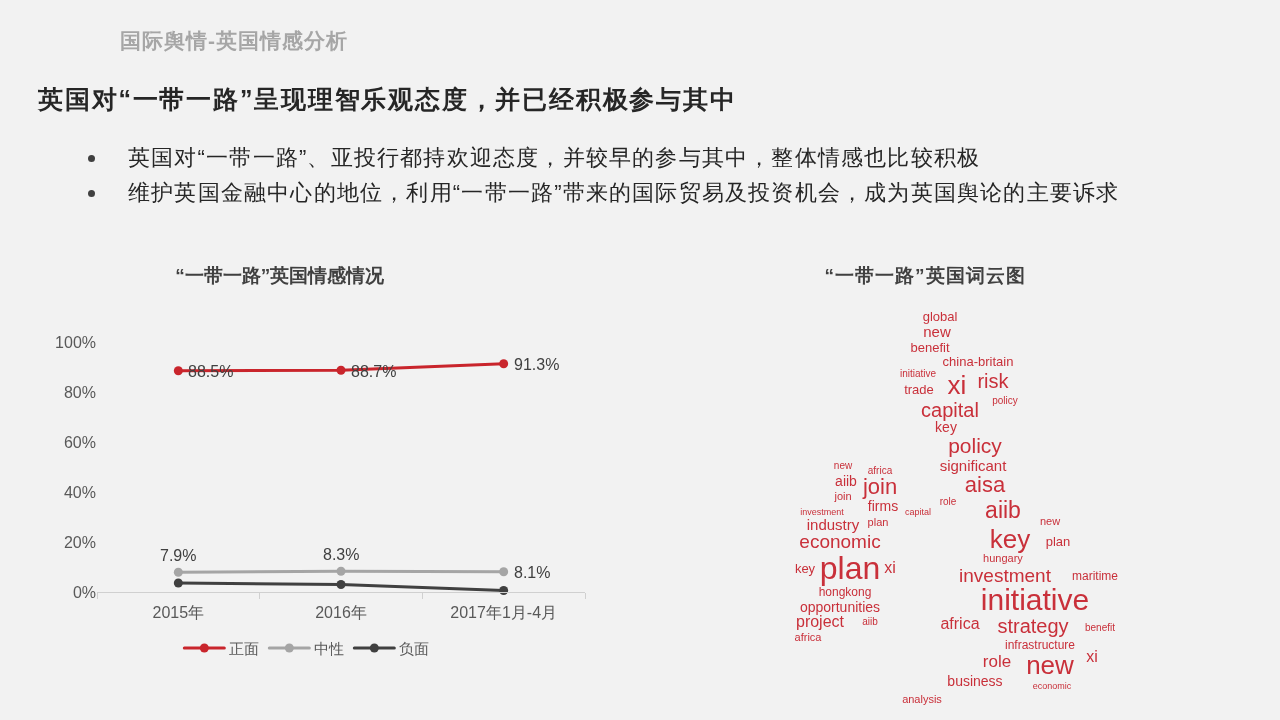  What do you see at coordinates (845, 592) in the screenshot?
I see `text: hongkong` at bounding box center [845, 592].